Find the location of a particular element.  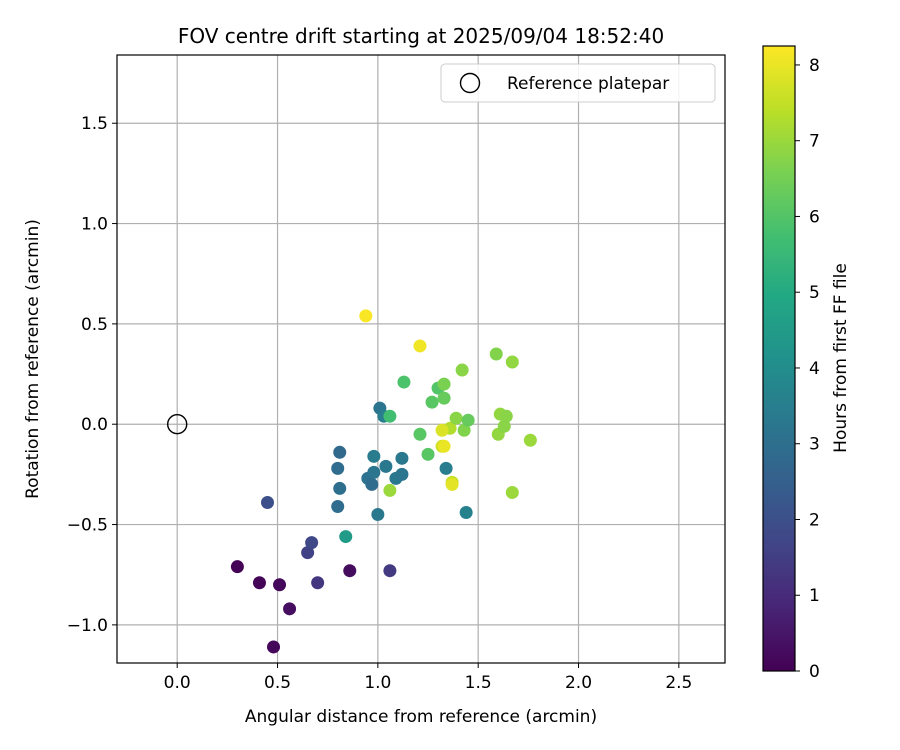

reference-platepar-marker is located at coordinates (177, 424).